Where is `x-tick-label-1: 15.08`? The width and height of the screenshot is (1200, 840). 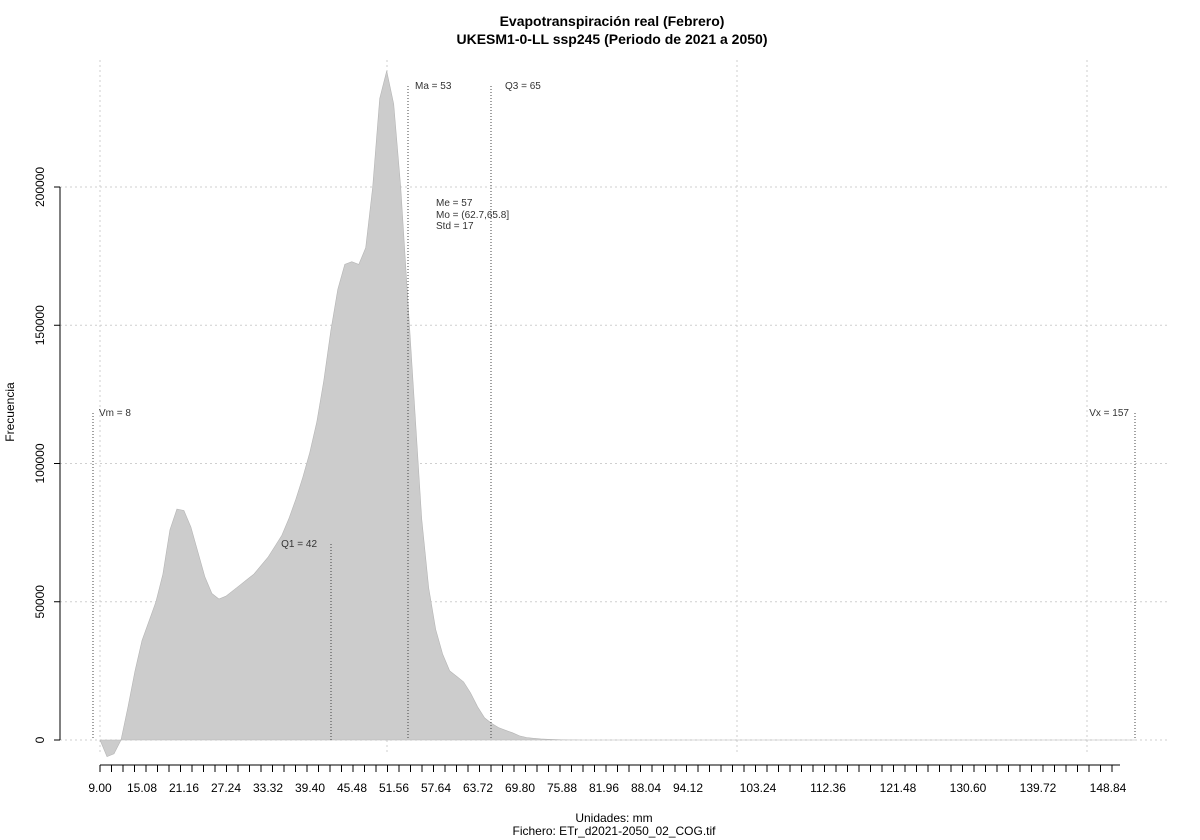
x-tick-label-1: 15.08 is located at coordinates (142, 788).